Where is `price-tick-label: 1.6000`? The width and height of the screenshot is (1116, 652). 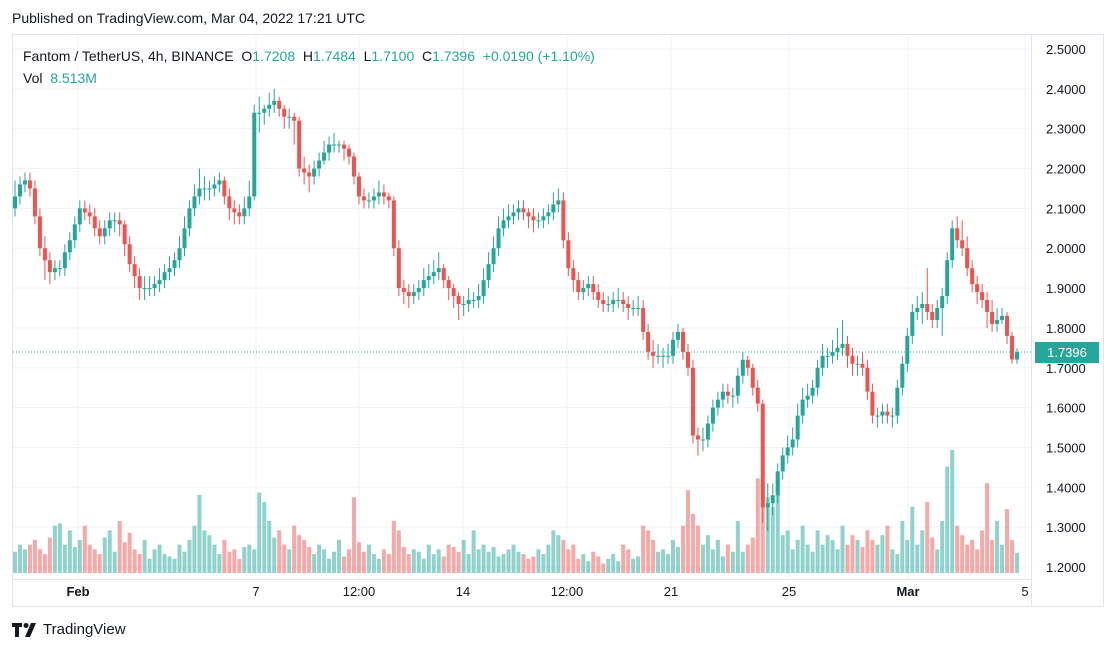
price-tick-label: 1.6000 is located at coordinates (1066, 408).